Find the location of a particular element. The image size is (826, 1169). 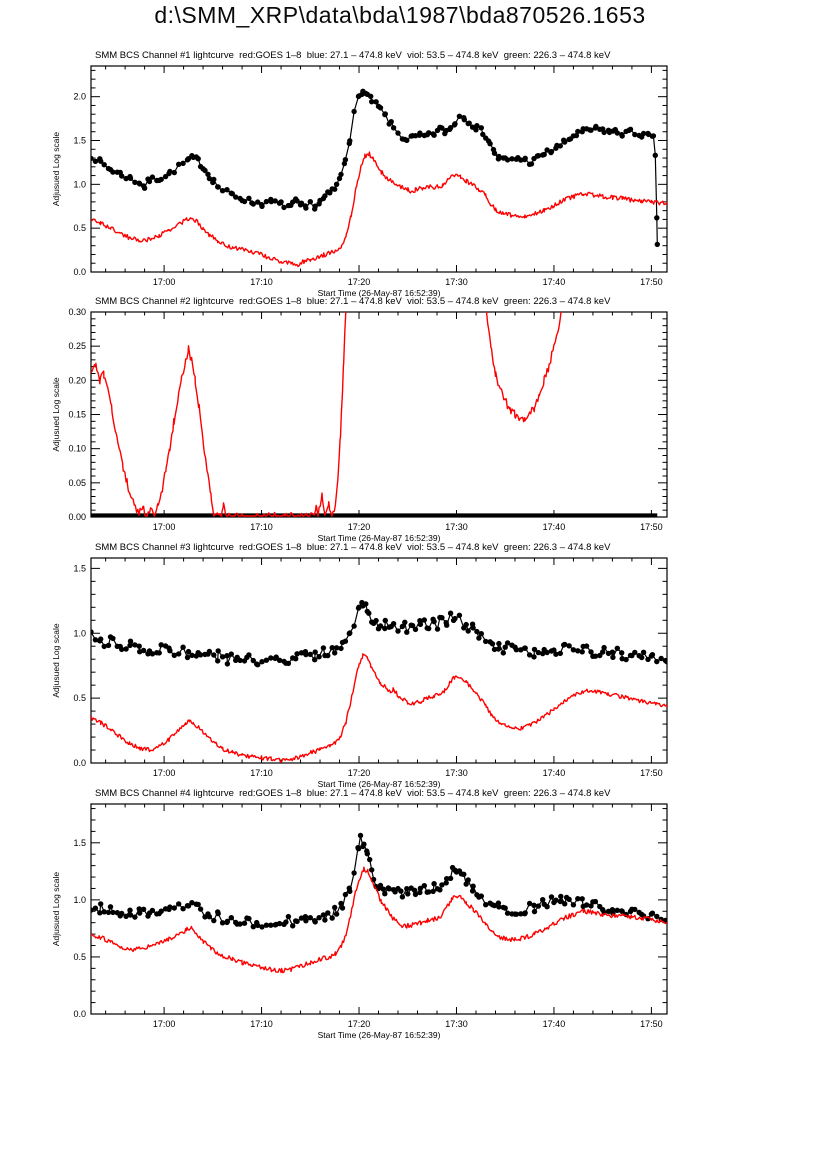

panel-2-y-axis-label: Adjusued Log scale is located at coordinates (56, 414).